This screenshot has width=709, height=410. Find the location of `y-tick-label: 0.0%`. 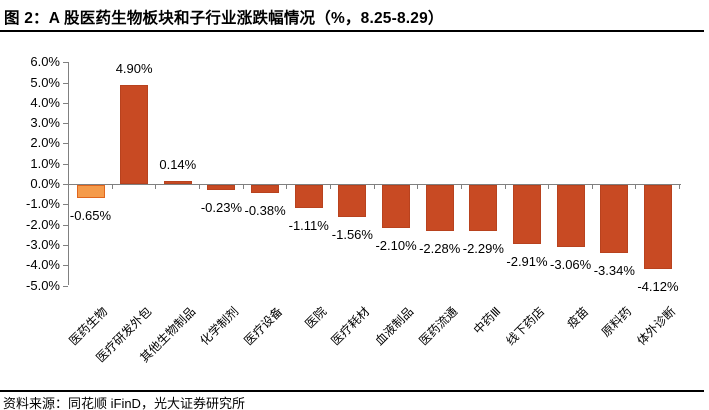

y-tick-label: 0.0% is located at coordinates (45, 183).